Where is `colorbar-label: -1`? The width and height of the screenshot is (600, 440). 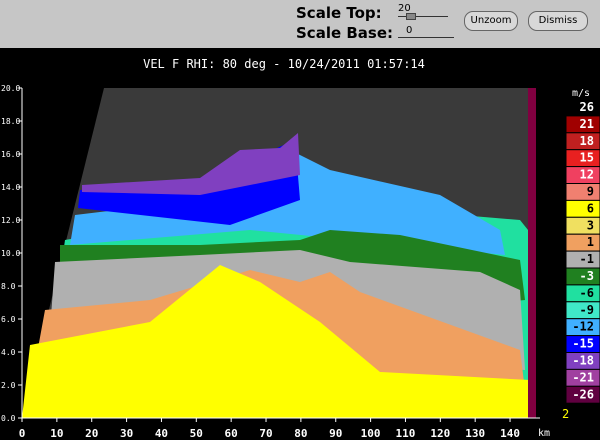
colorbar-label: -1 is located at coordinates (587, 259).